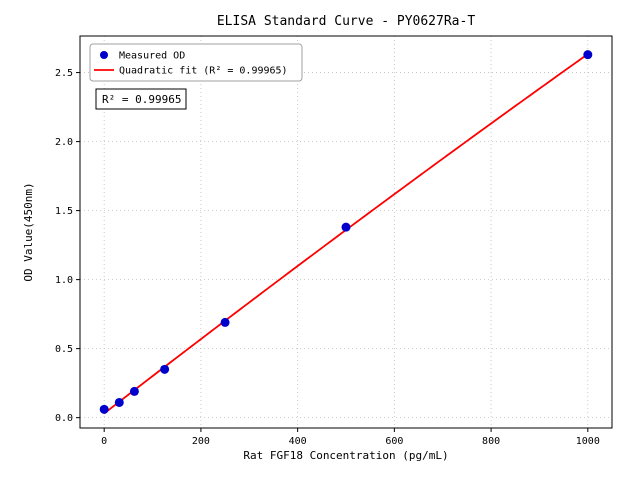 The image size is (640, 484). Describe the element at coordinates (64, 211) in the screenshot. I see `y-tick-label: 1.5` at that location.